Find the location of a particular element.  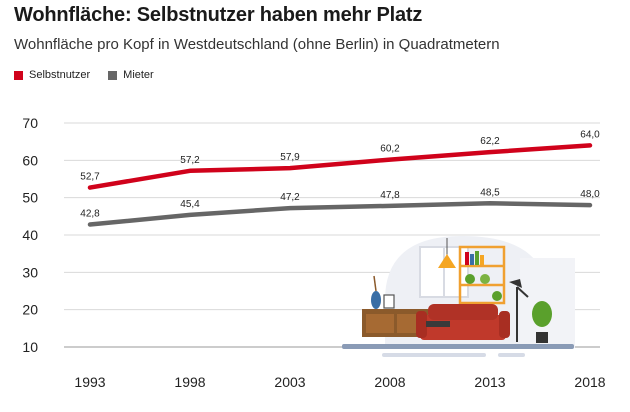

x-axis: 1993 1998 2003 2008 2013 2018 is located at coordinates (339, 382).